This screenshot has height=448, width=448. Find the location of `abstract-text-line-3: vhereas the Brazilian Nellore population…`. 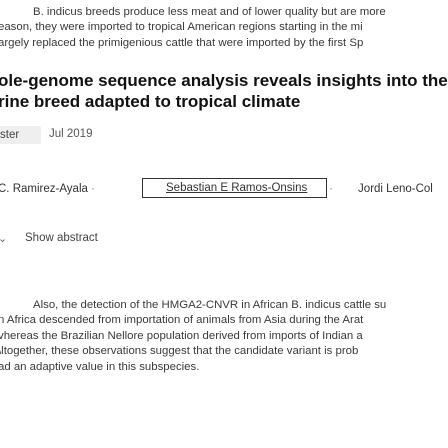

abstract-text-line-3: vhereas the Brazilian Nellore population… is located at coordinates (181, 336).